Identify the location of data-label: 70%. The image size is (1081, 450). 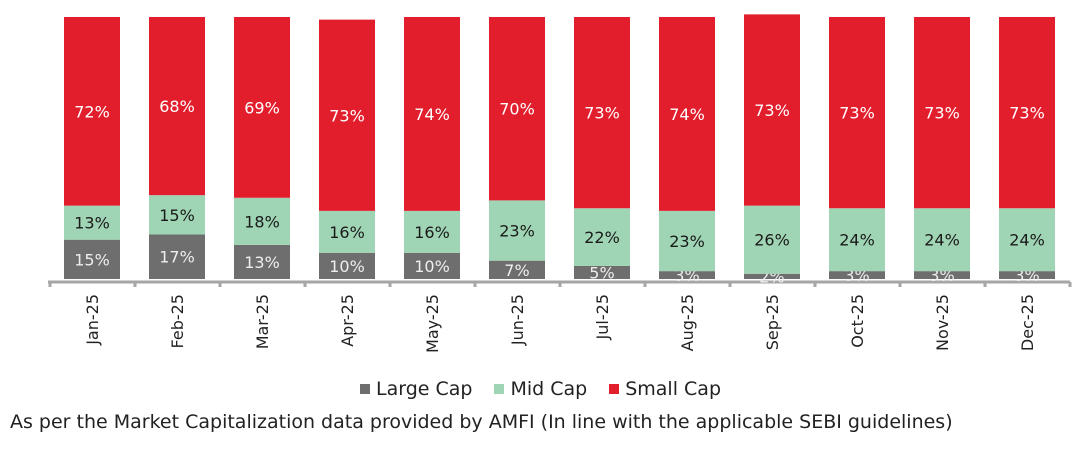
(517, 109).